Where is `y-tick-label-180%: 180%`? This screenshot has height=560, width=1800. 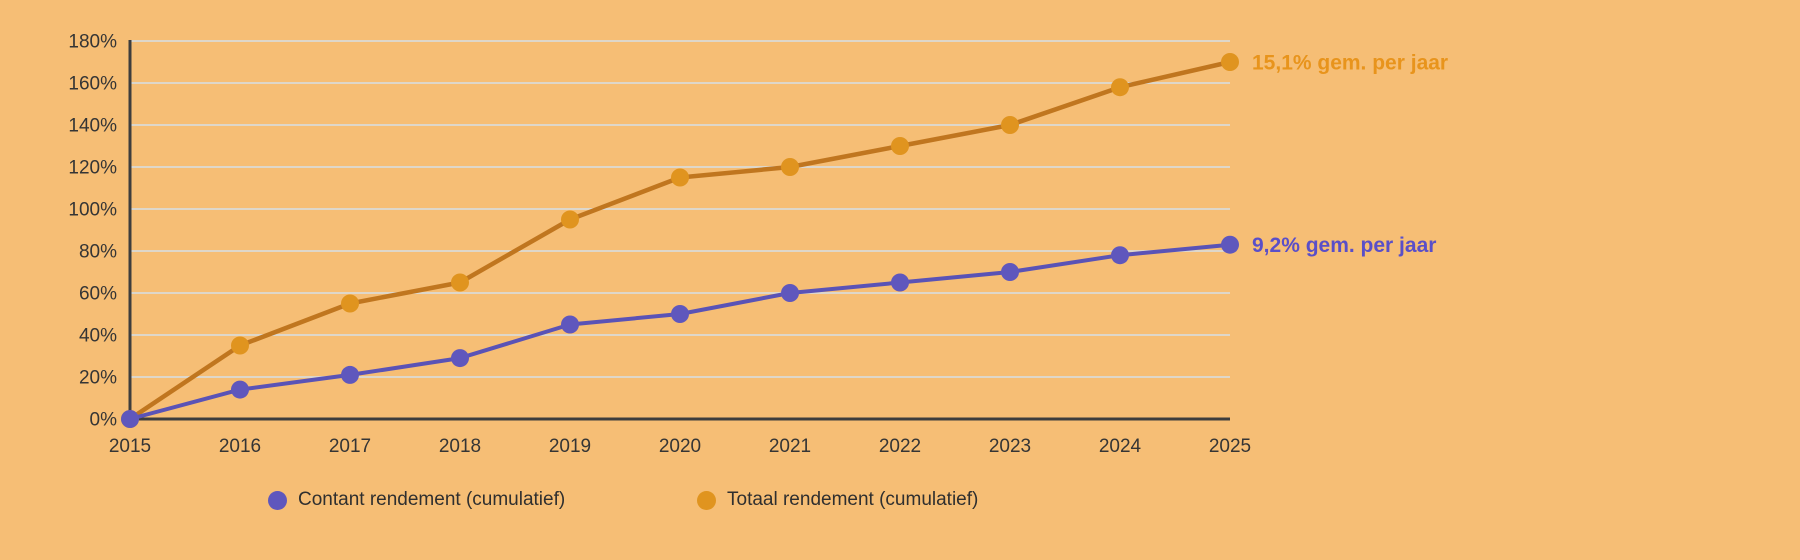
y-tick-label-180%: 180% is located at coordinates (92, 42).